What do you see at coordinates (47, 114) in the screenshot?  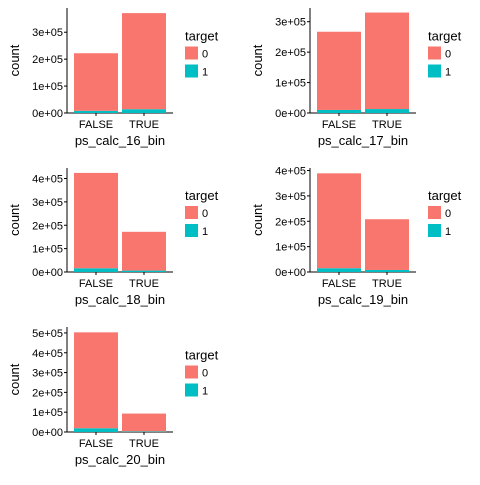 I see `panel-1-y-tick-label: 0e+00` at bounding box center [47, 114].